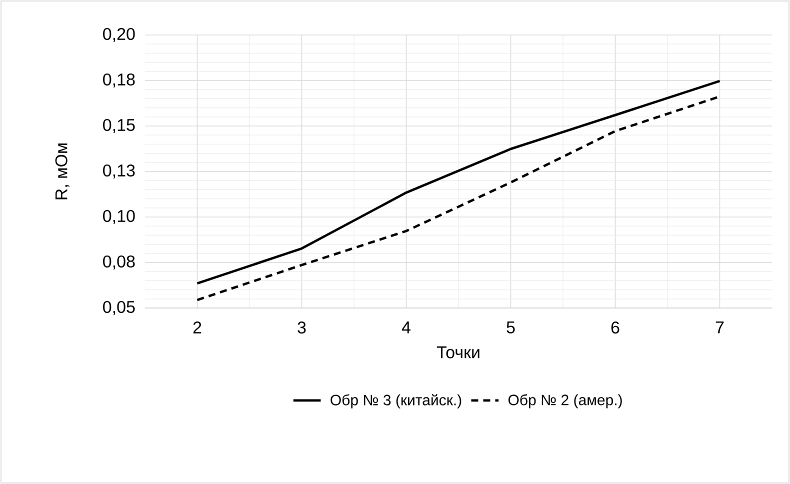 This screenshot has width=790, height=484. Describe the element at coordinates (615, 328) in the screenshot. I see `x-tick-label: 6` at that location.